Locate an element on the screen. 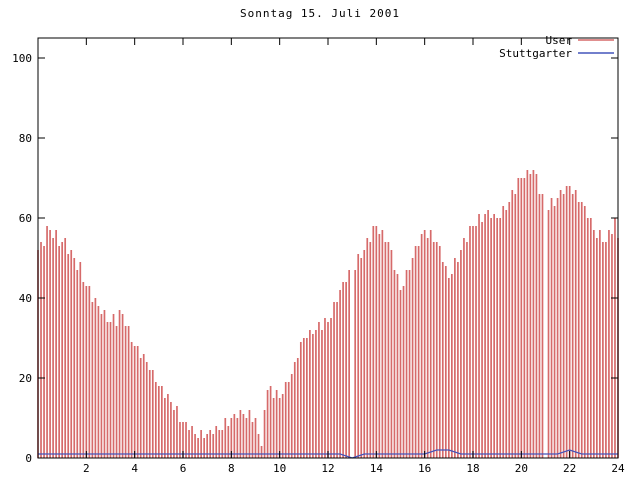 Image resolution: width=640 pixels, height=480 pixels. x-tick-label: 10 is located at coordinates (279, 468).